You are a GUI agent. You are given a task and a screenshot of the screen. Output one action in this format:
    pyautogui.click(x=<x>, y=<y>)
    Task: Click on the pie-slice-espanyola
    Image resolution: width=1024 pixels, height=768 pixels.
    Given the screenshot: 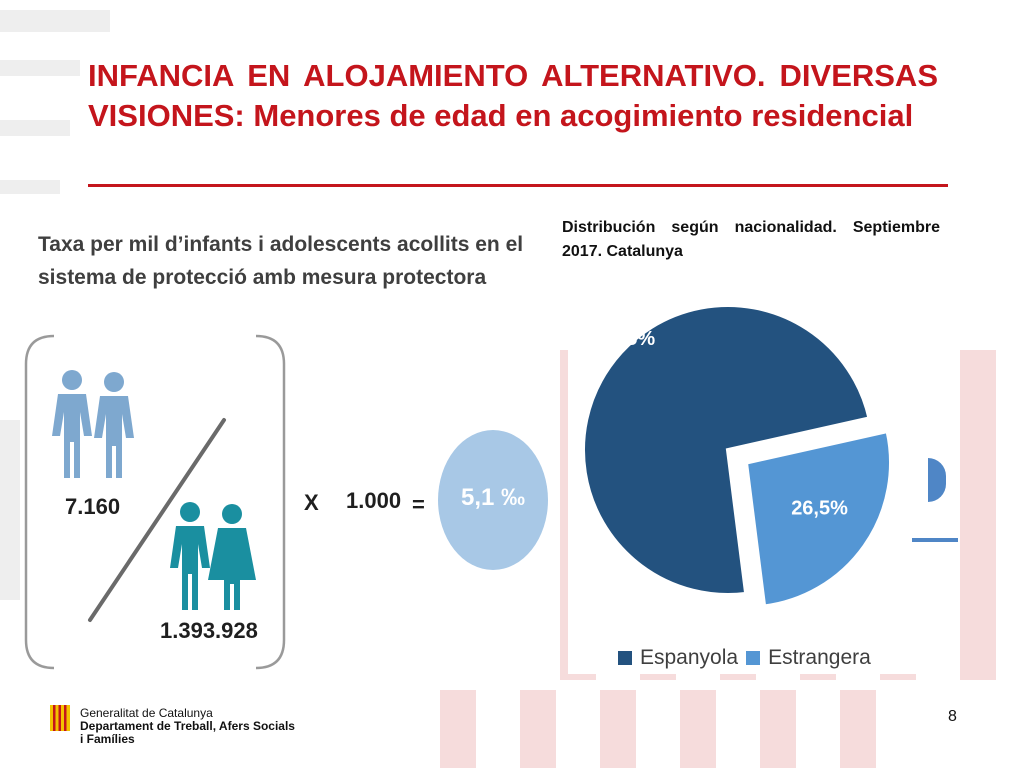 What is the action you would take?
    pyautogui.click(x=726, y=450)
    